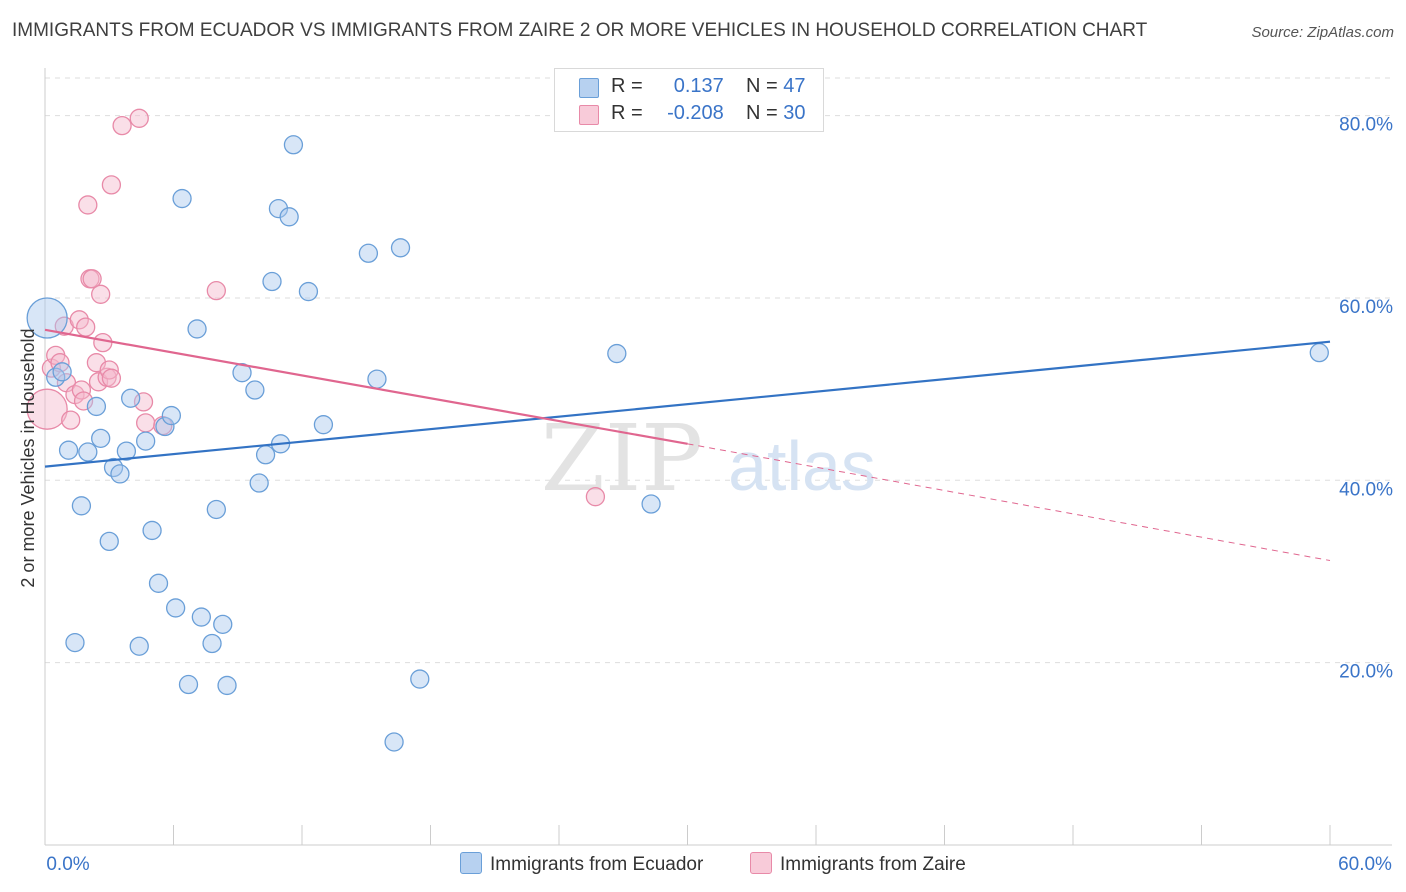 Image resolution: width=1406 pixels, height=892 pixels. I want to click on x-tick-label: 60.0%, so click(1365, 864).